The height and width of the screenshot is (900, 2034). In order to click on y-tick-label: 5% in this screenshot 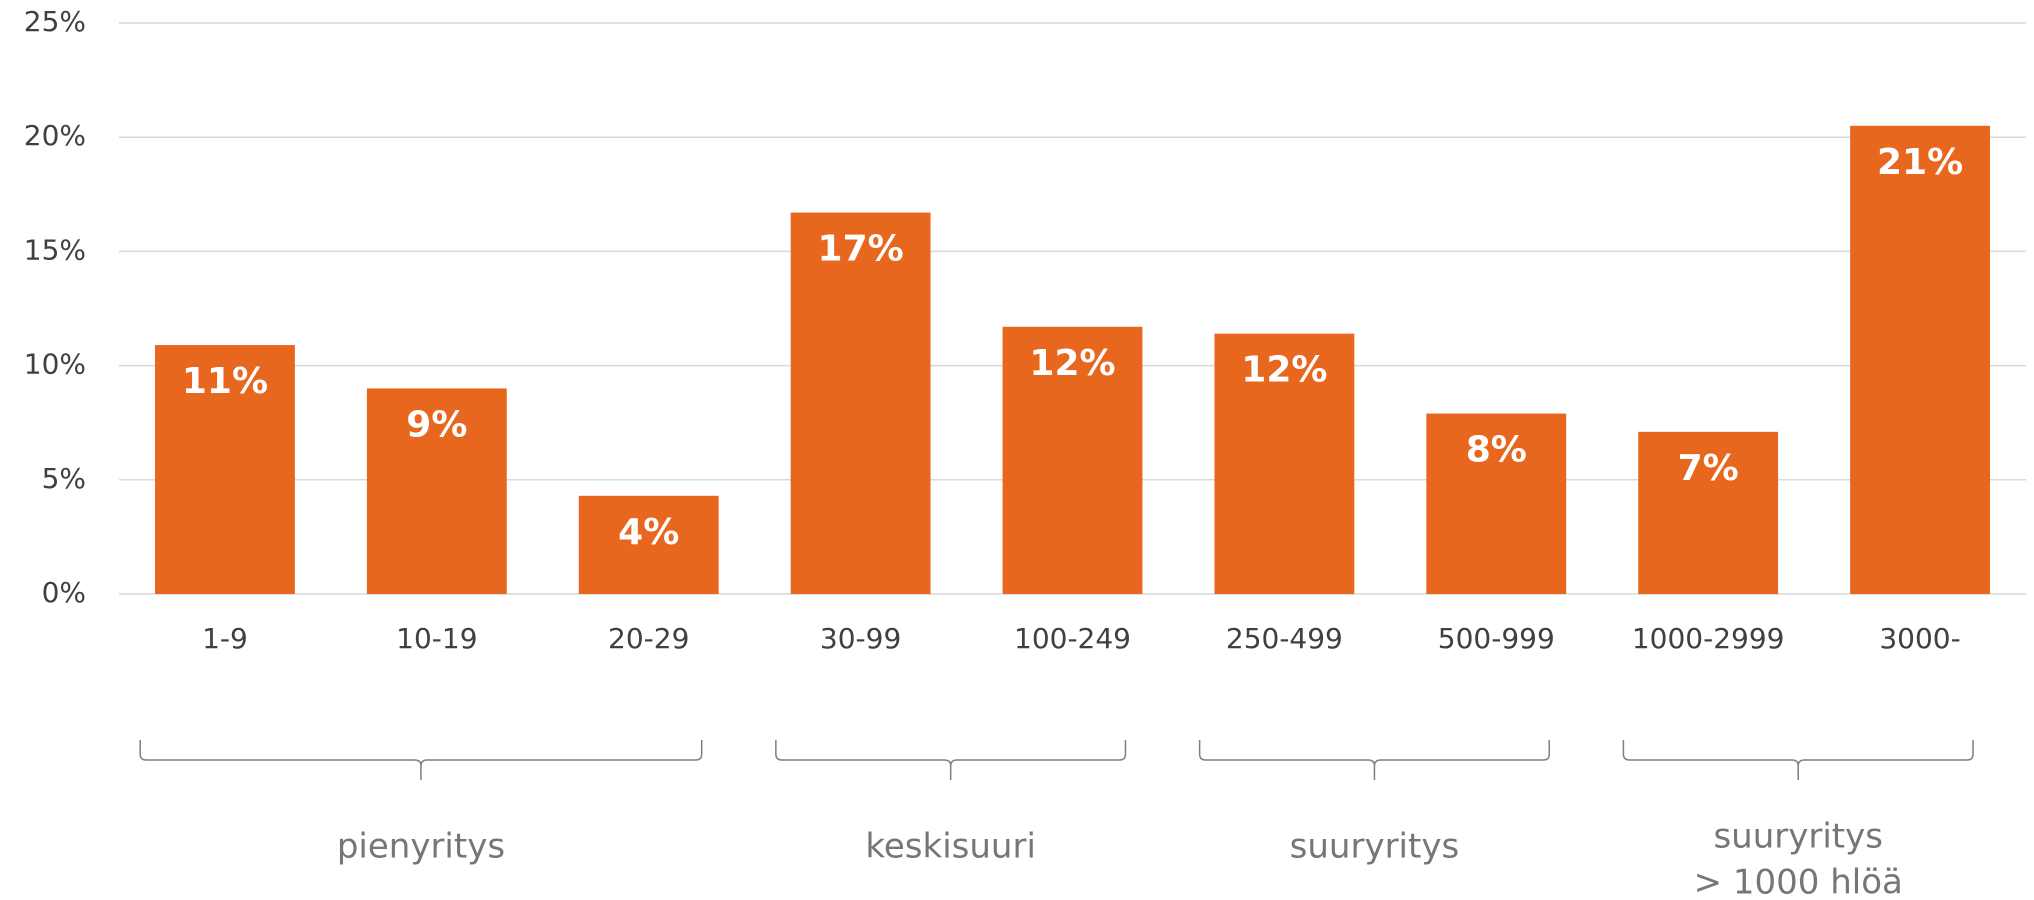, I will do `click(64, 478)`.